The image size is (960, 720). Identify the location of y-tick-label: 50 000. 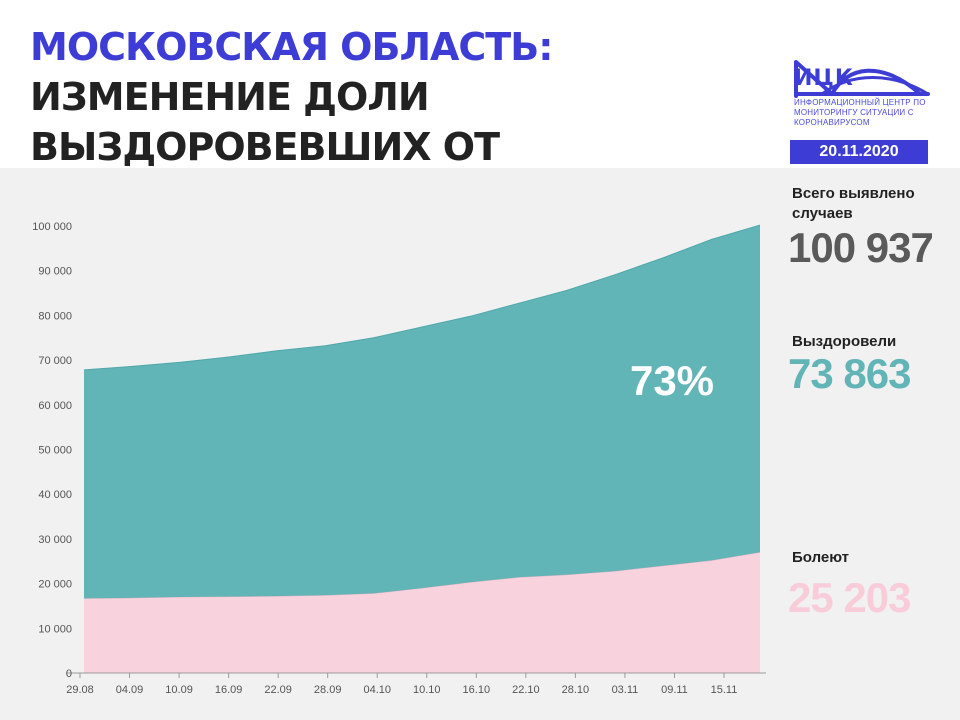
(55, 451).